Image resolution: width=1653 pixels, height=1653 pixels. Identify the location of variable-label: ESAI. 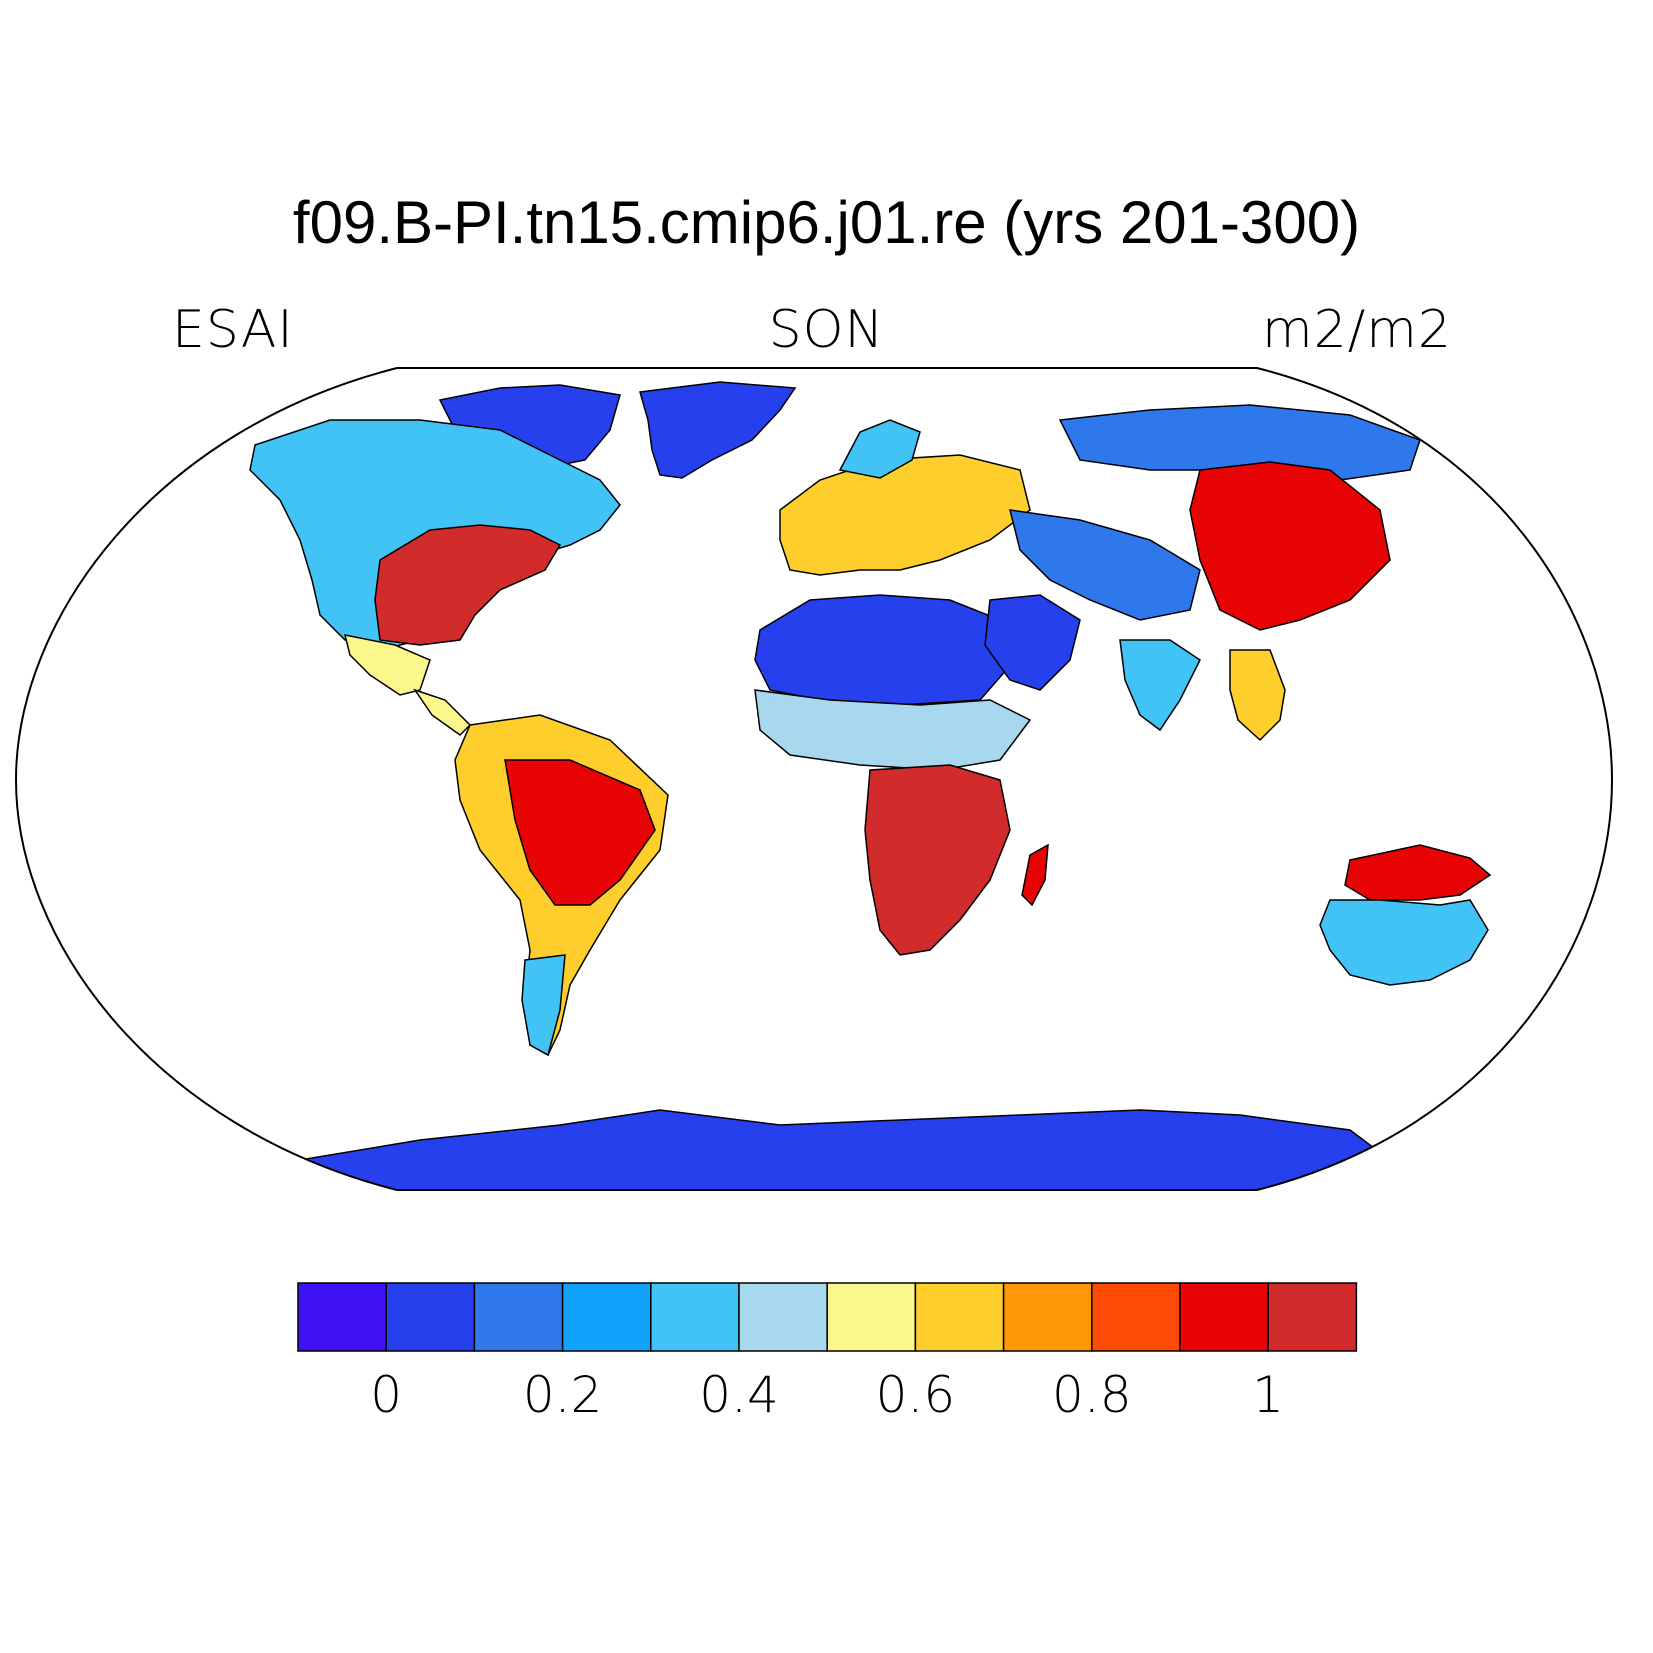
(233, 330).